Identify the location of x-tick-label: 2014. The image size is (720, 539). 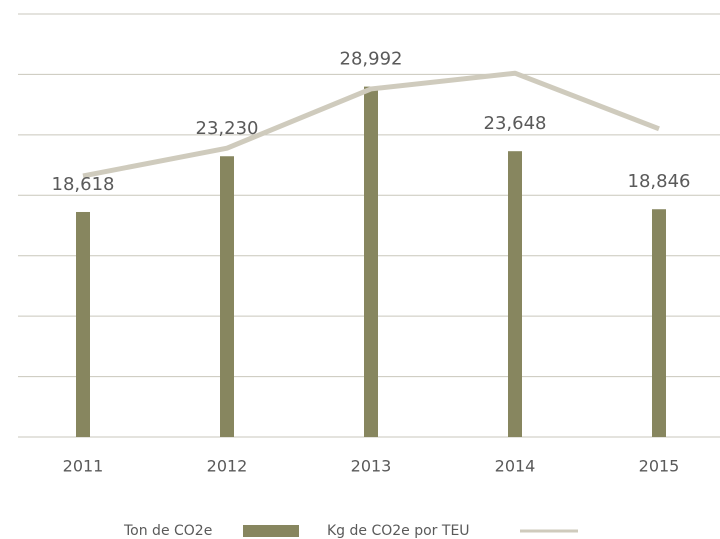
(515, 466).